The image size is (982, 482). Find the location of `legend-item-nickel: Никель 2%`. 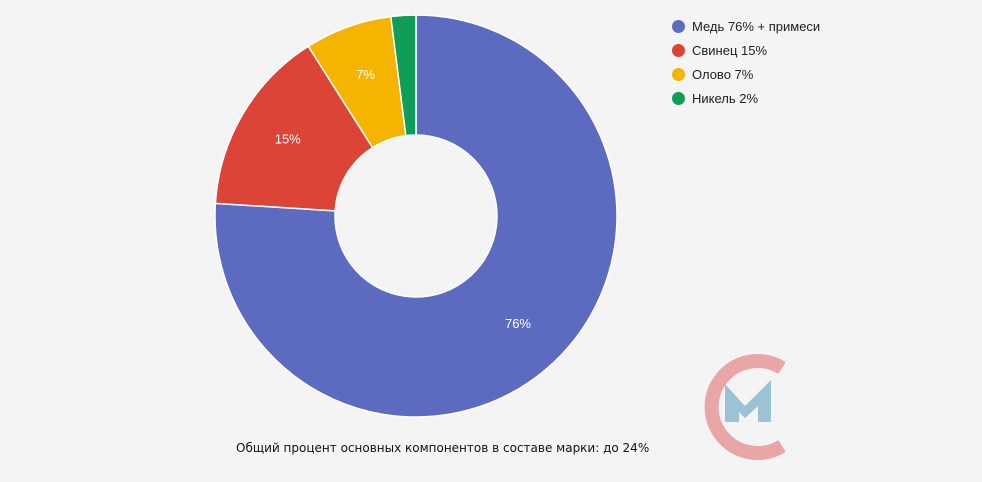

legend-item-nickel: Никель 2% is located at coordinates (746, 98).